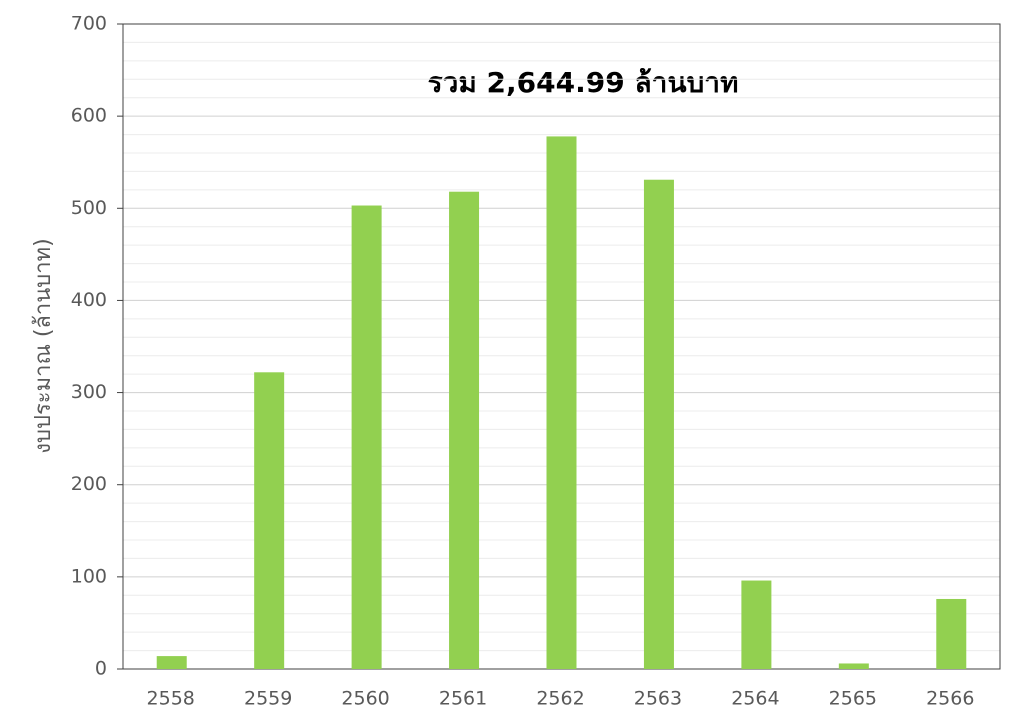  What do you see at coordinates (89, 484) in the screenshot?
I see `y-tick-label: 200` at bounding box center [89, 484].